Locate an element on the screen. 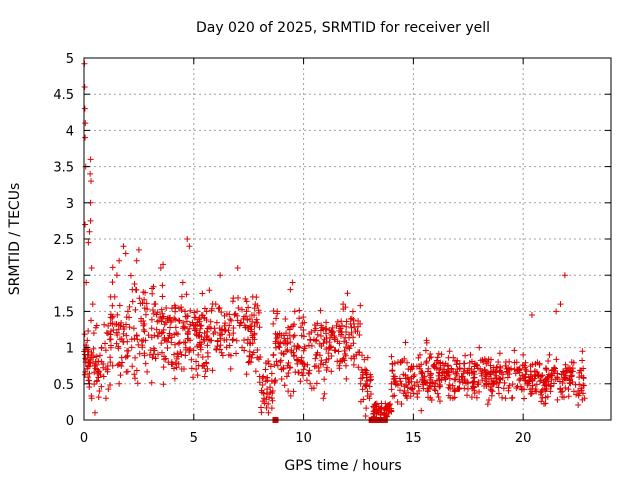  y-tick-label: 5 is located at coordinates (70, 59).